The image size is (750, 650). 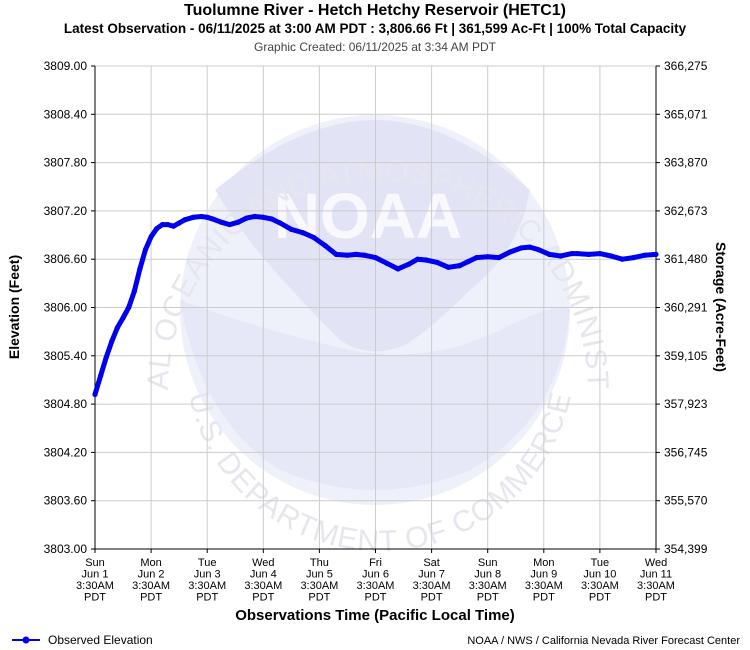 I want to click on x-tick-label-day: Tue, so click(x=600, y=563).